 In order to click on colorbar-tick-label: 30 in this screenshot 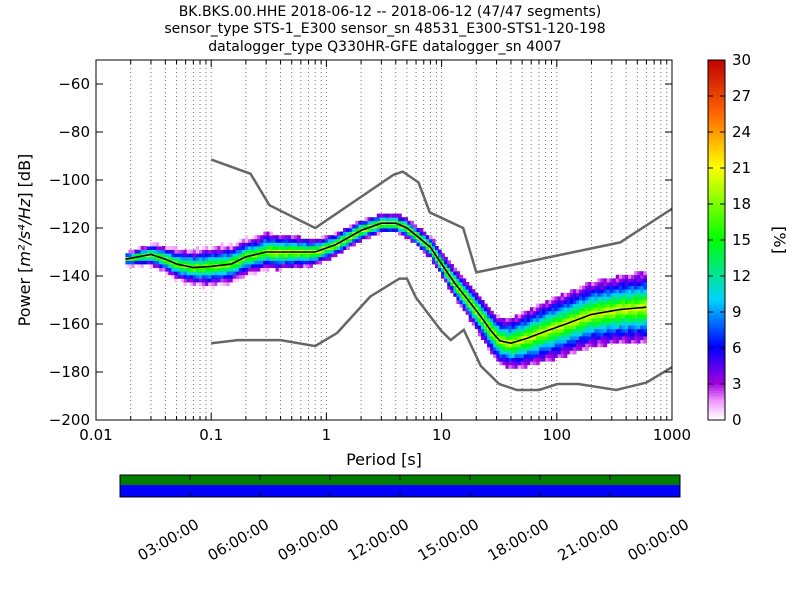, I will do `click(741, 60)`.